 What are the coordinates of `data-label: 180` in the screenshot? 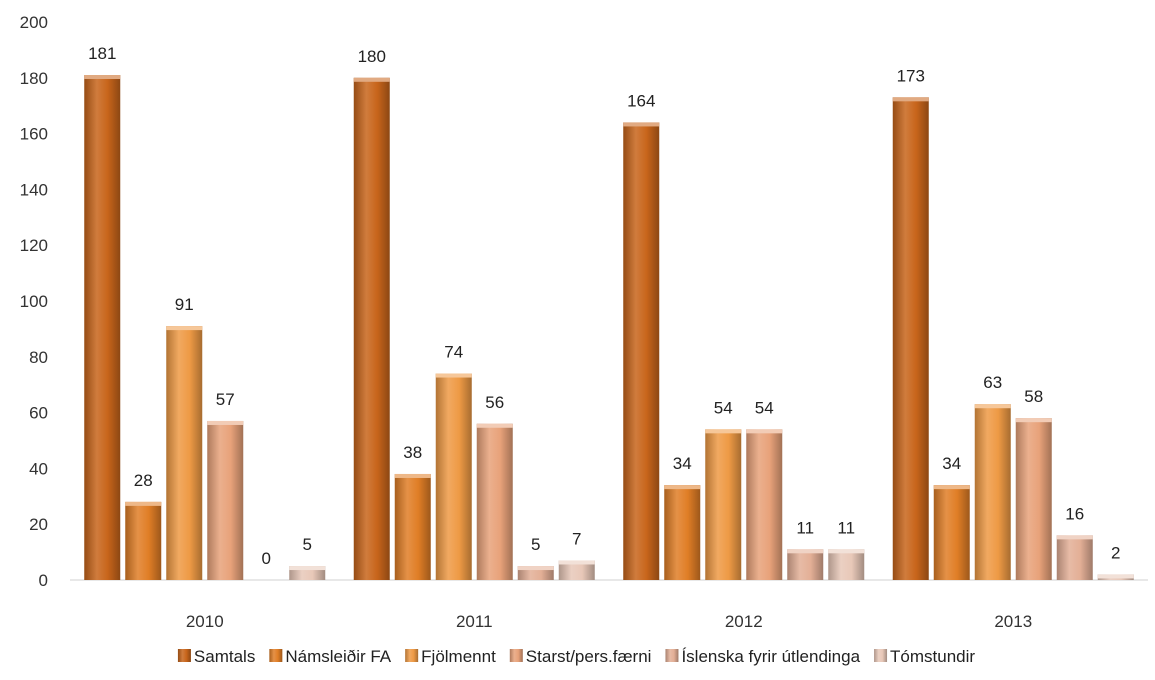 It's located at (372, 56).